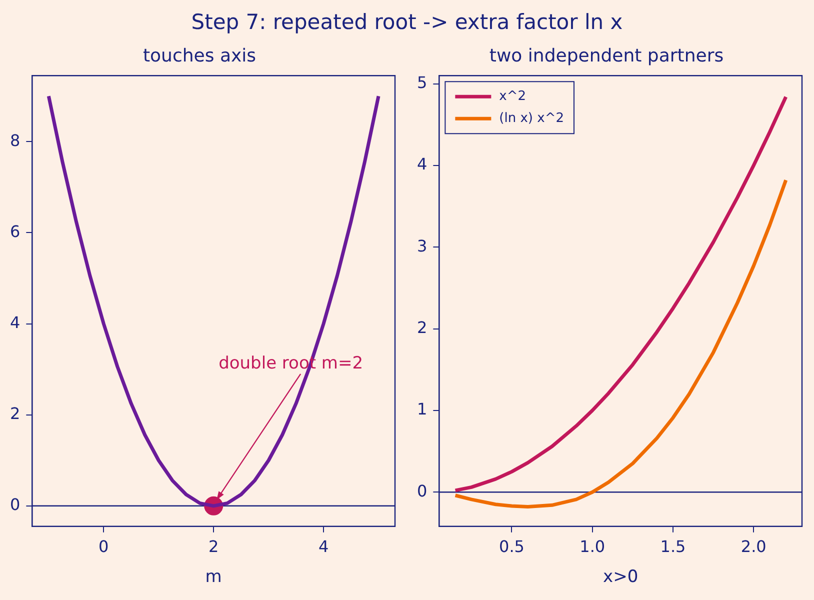 Image resolution: width=814 pixels, height=600 pixels. Describe the element at coordinates (323, 546) in the screenshot. I see `x-tick-label: 4` at that location.